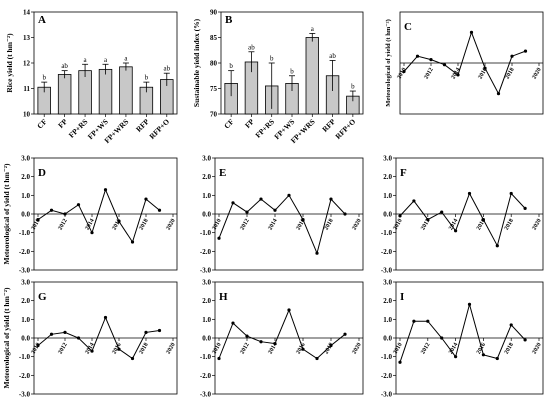 The width and height of the screenshot is (550, 400). I want to click on panel-letter: A, so click(42, 20).